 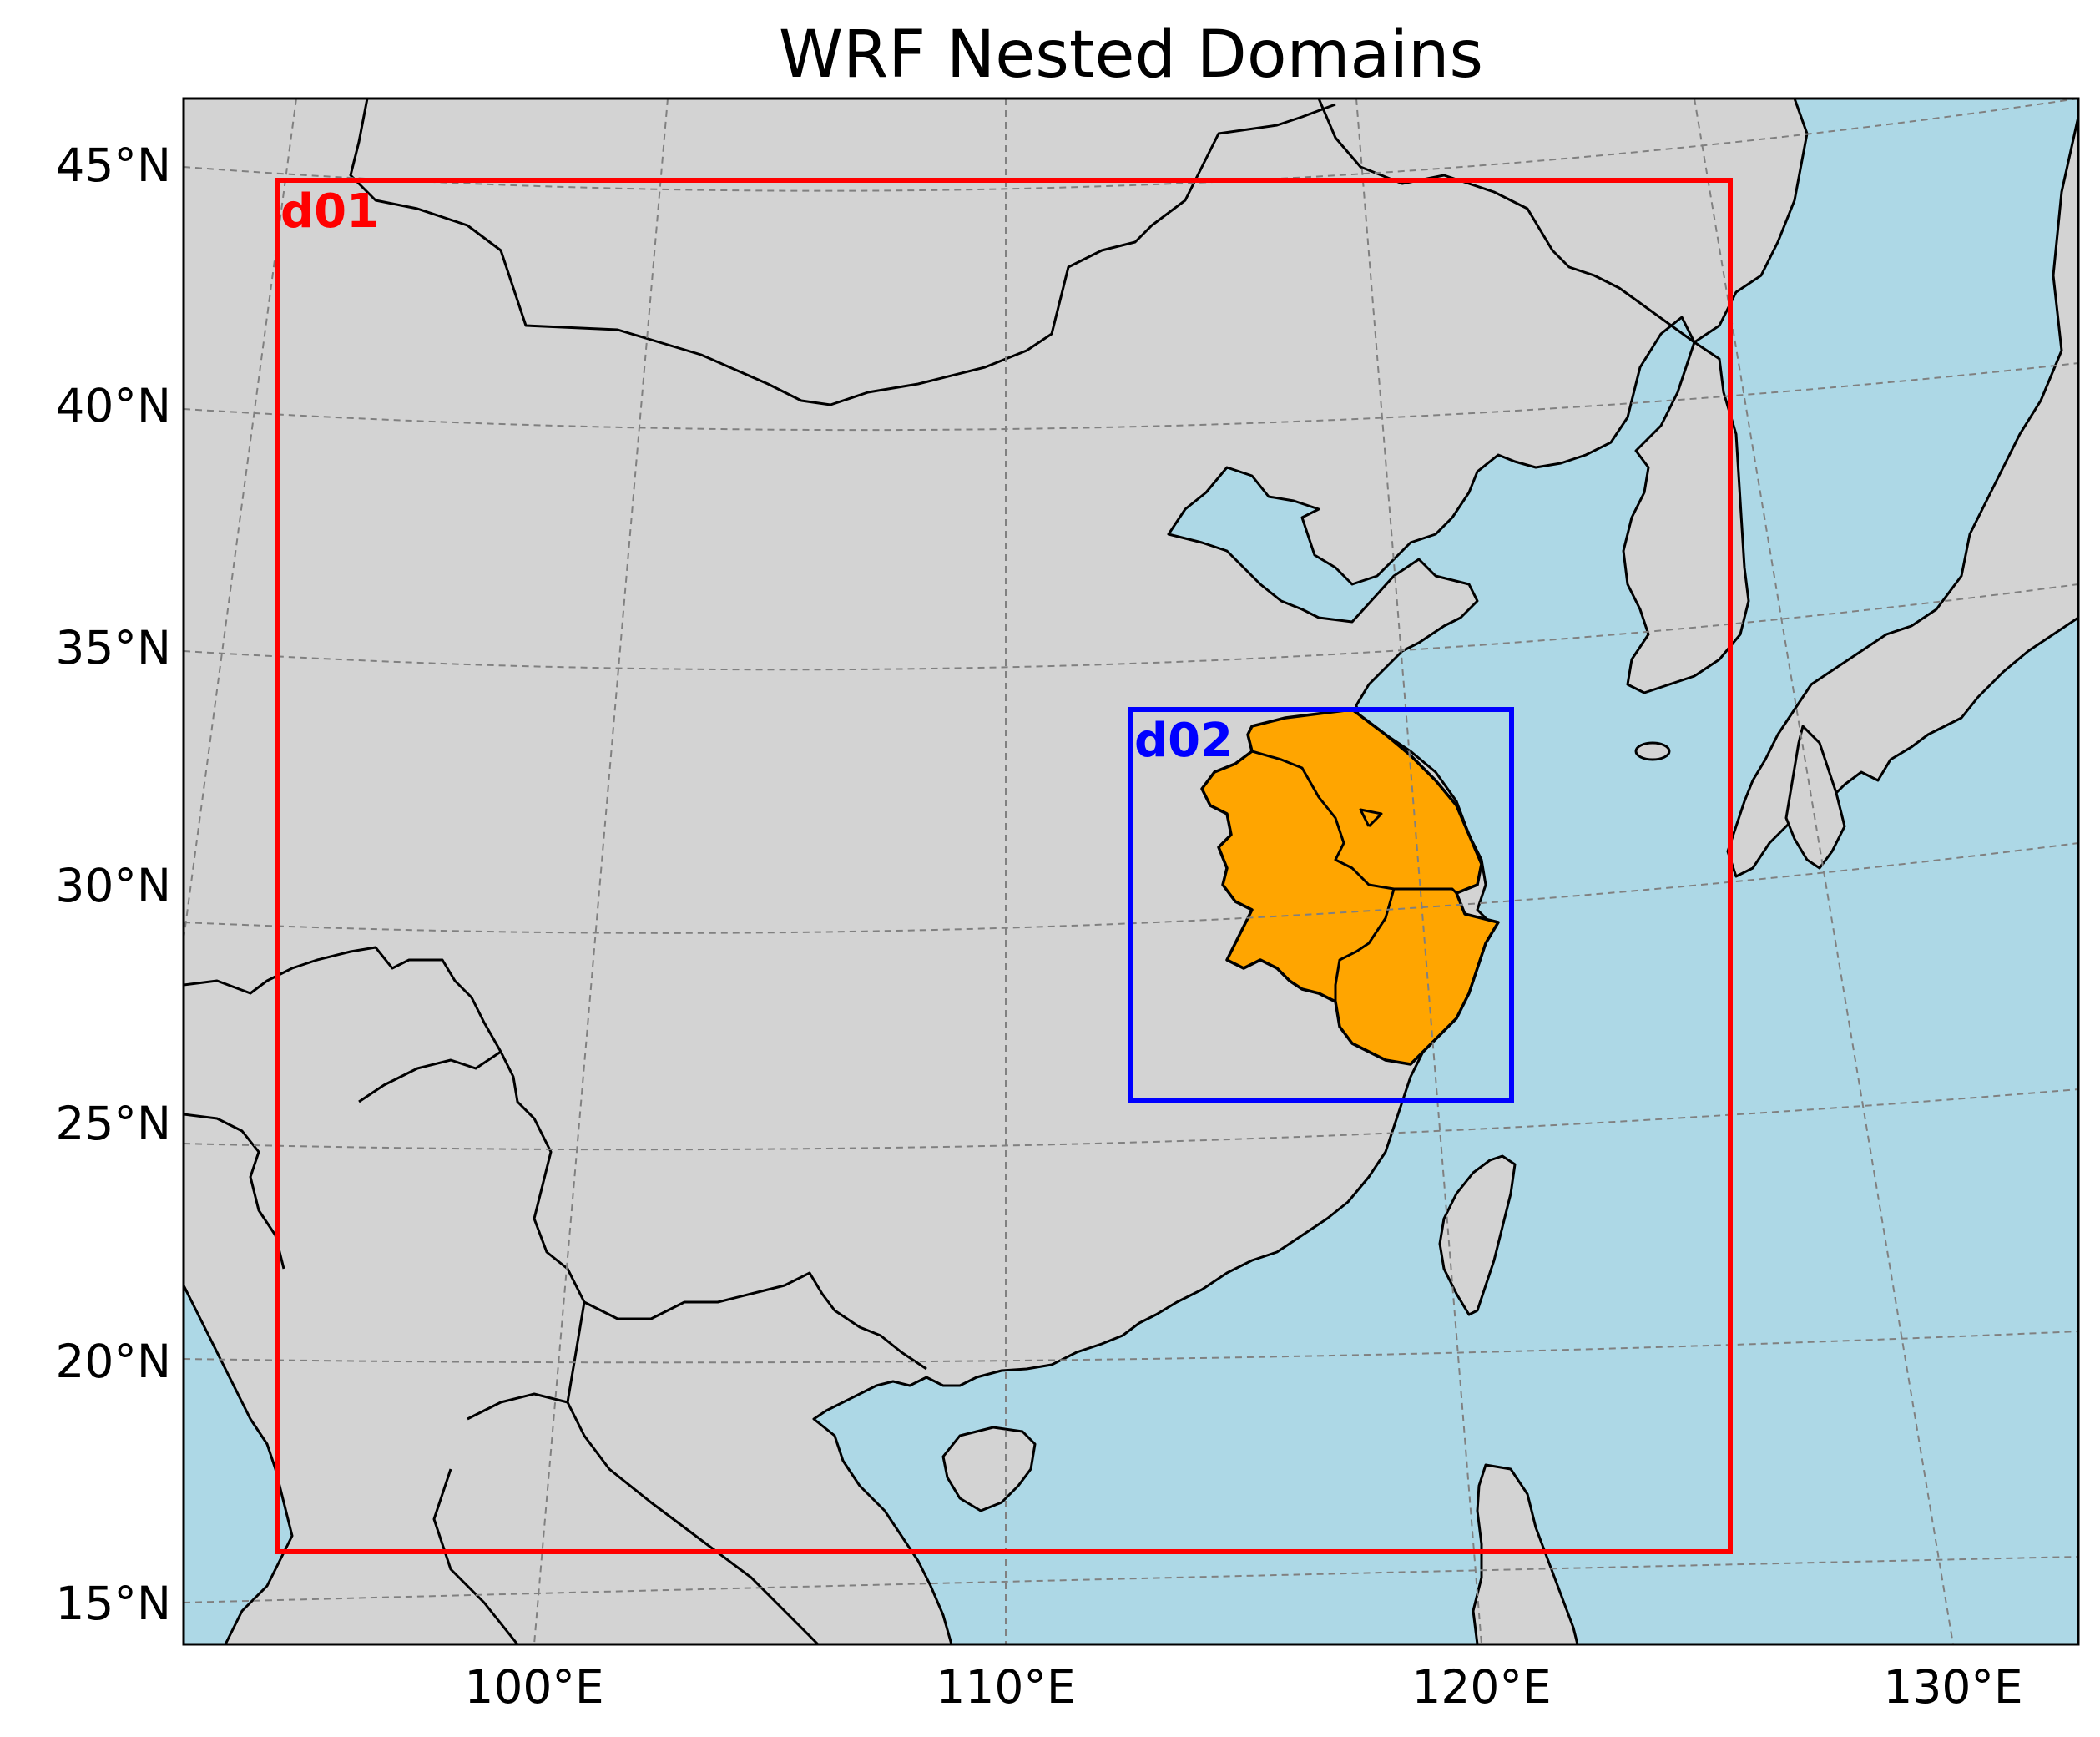 What do you see at coordinates (1525, 1553) in the screenshot?
I see `luzon` at bounding box center [1525, 1553].